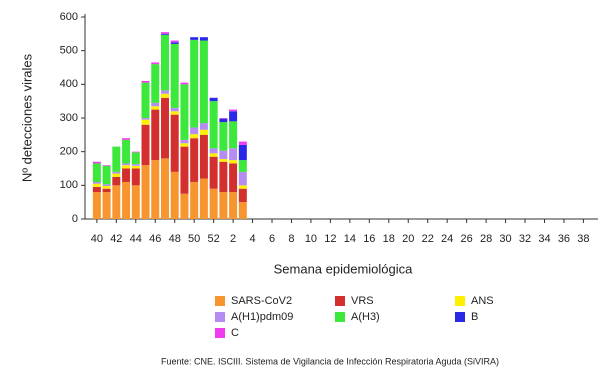 This screenshot has width=601, height=371. I want to click on x-tick-label: 8, so click(291, 239).